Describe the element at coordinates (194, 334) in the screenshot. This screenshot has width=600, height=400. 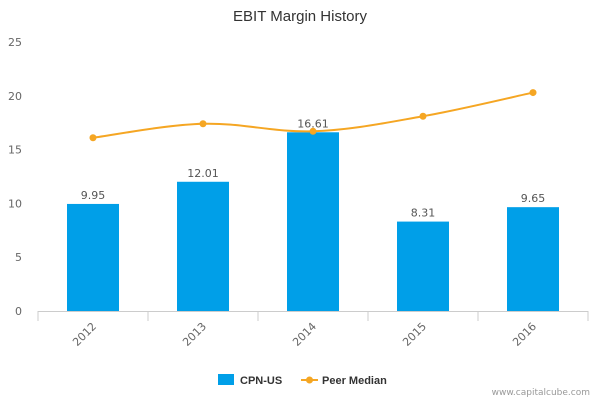
I see `x-tick-label: 2013` at that location.